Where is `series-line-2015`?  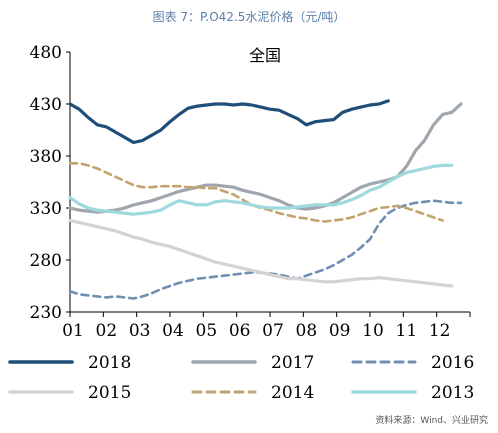
series-line-2015 is located at coordinates (261, 253).